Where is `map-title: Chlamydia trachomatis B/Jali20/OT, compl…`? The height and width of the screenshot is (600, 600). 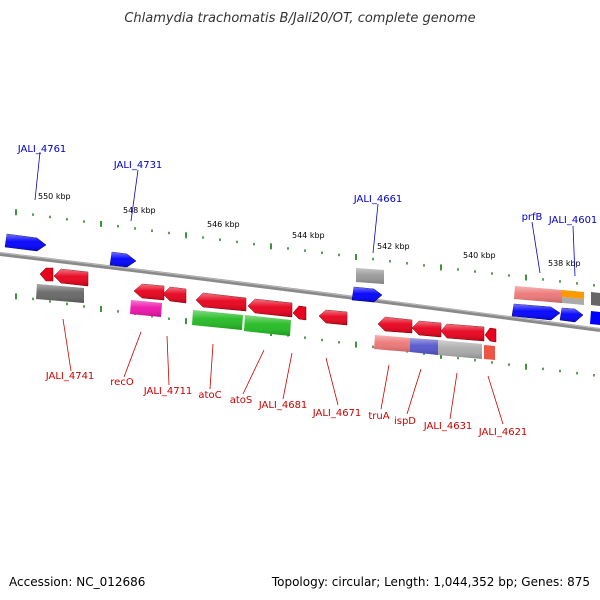 map-title: Chlamydia trachomatis B/Jali20/OT, compl… is located at coordinates (299, 18).